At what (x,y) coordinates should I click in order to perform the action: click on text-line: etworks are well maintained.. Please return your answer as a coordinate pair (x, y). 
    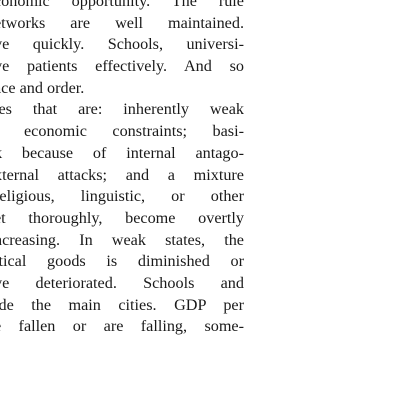
    Looking at the image, I should click on (122, 24).